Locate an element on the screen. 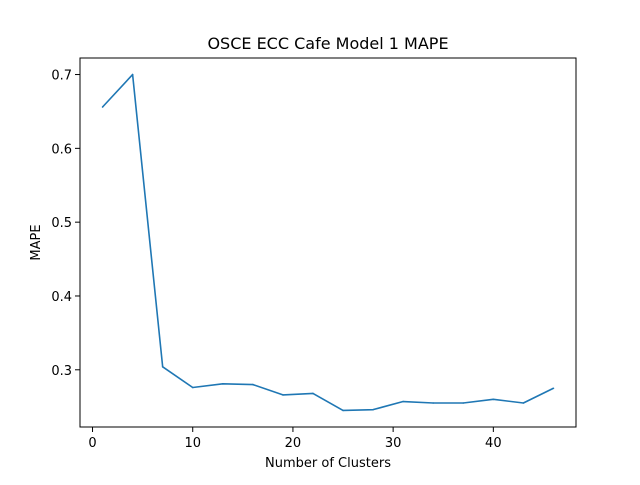 The image size is (640, 485). y-axis: 0.3 0.4 0.5 0.6 0.7 is located at coordinates (65, 224).